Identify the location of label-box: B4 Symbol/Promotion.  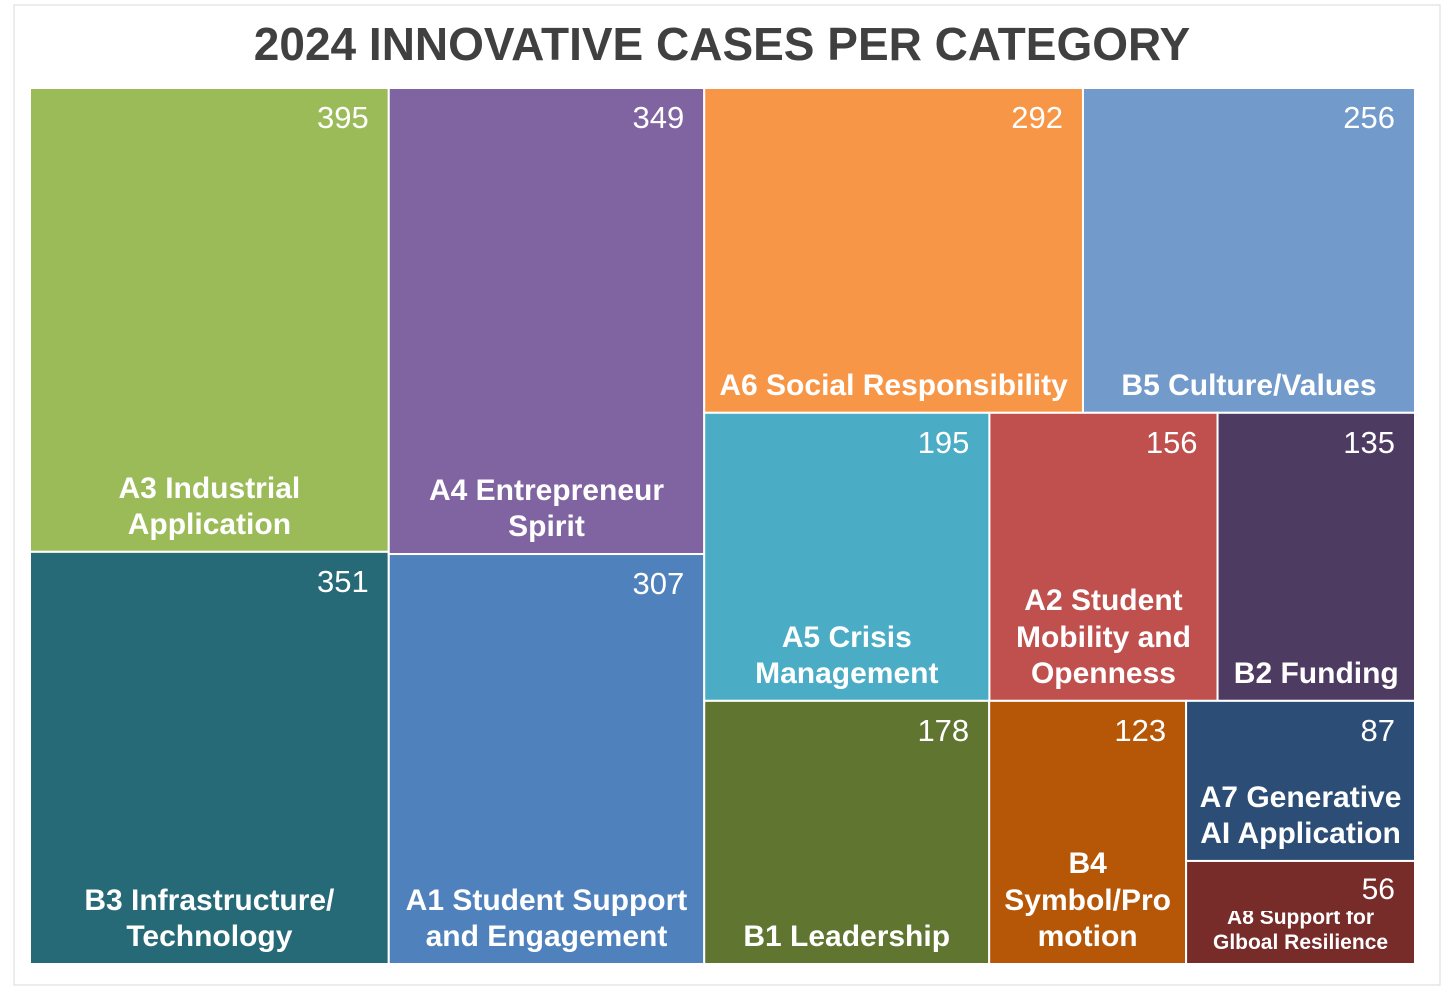
(1087, 900).